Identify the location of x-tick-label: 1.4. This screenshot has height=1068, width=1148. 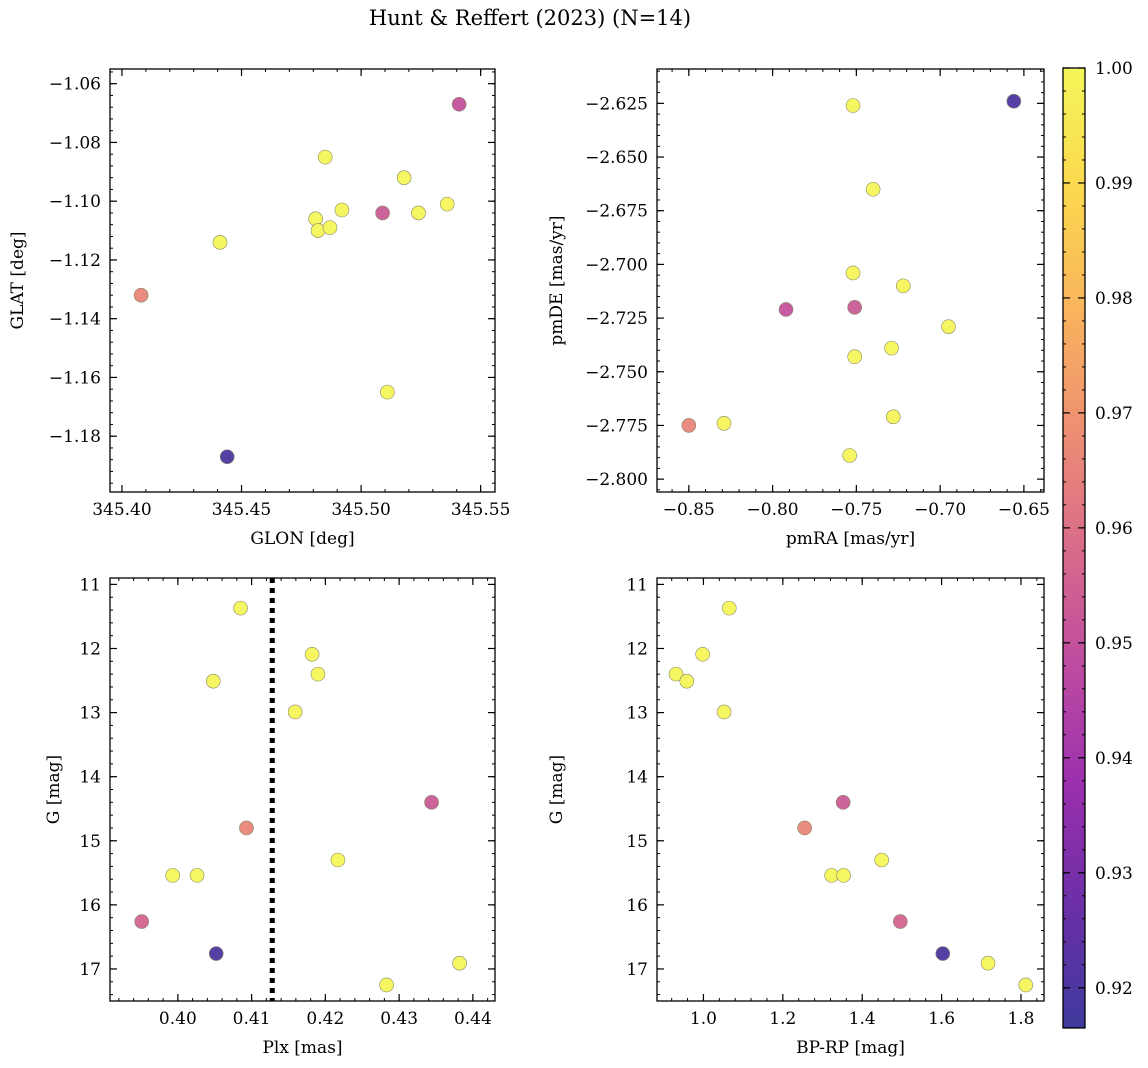
(862, 1019).